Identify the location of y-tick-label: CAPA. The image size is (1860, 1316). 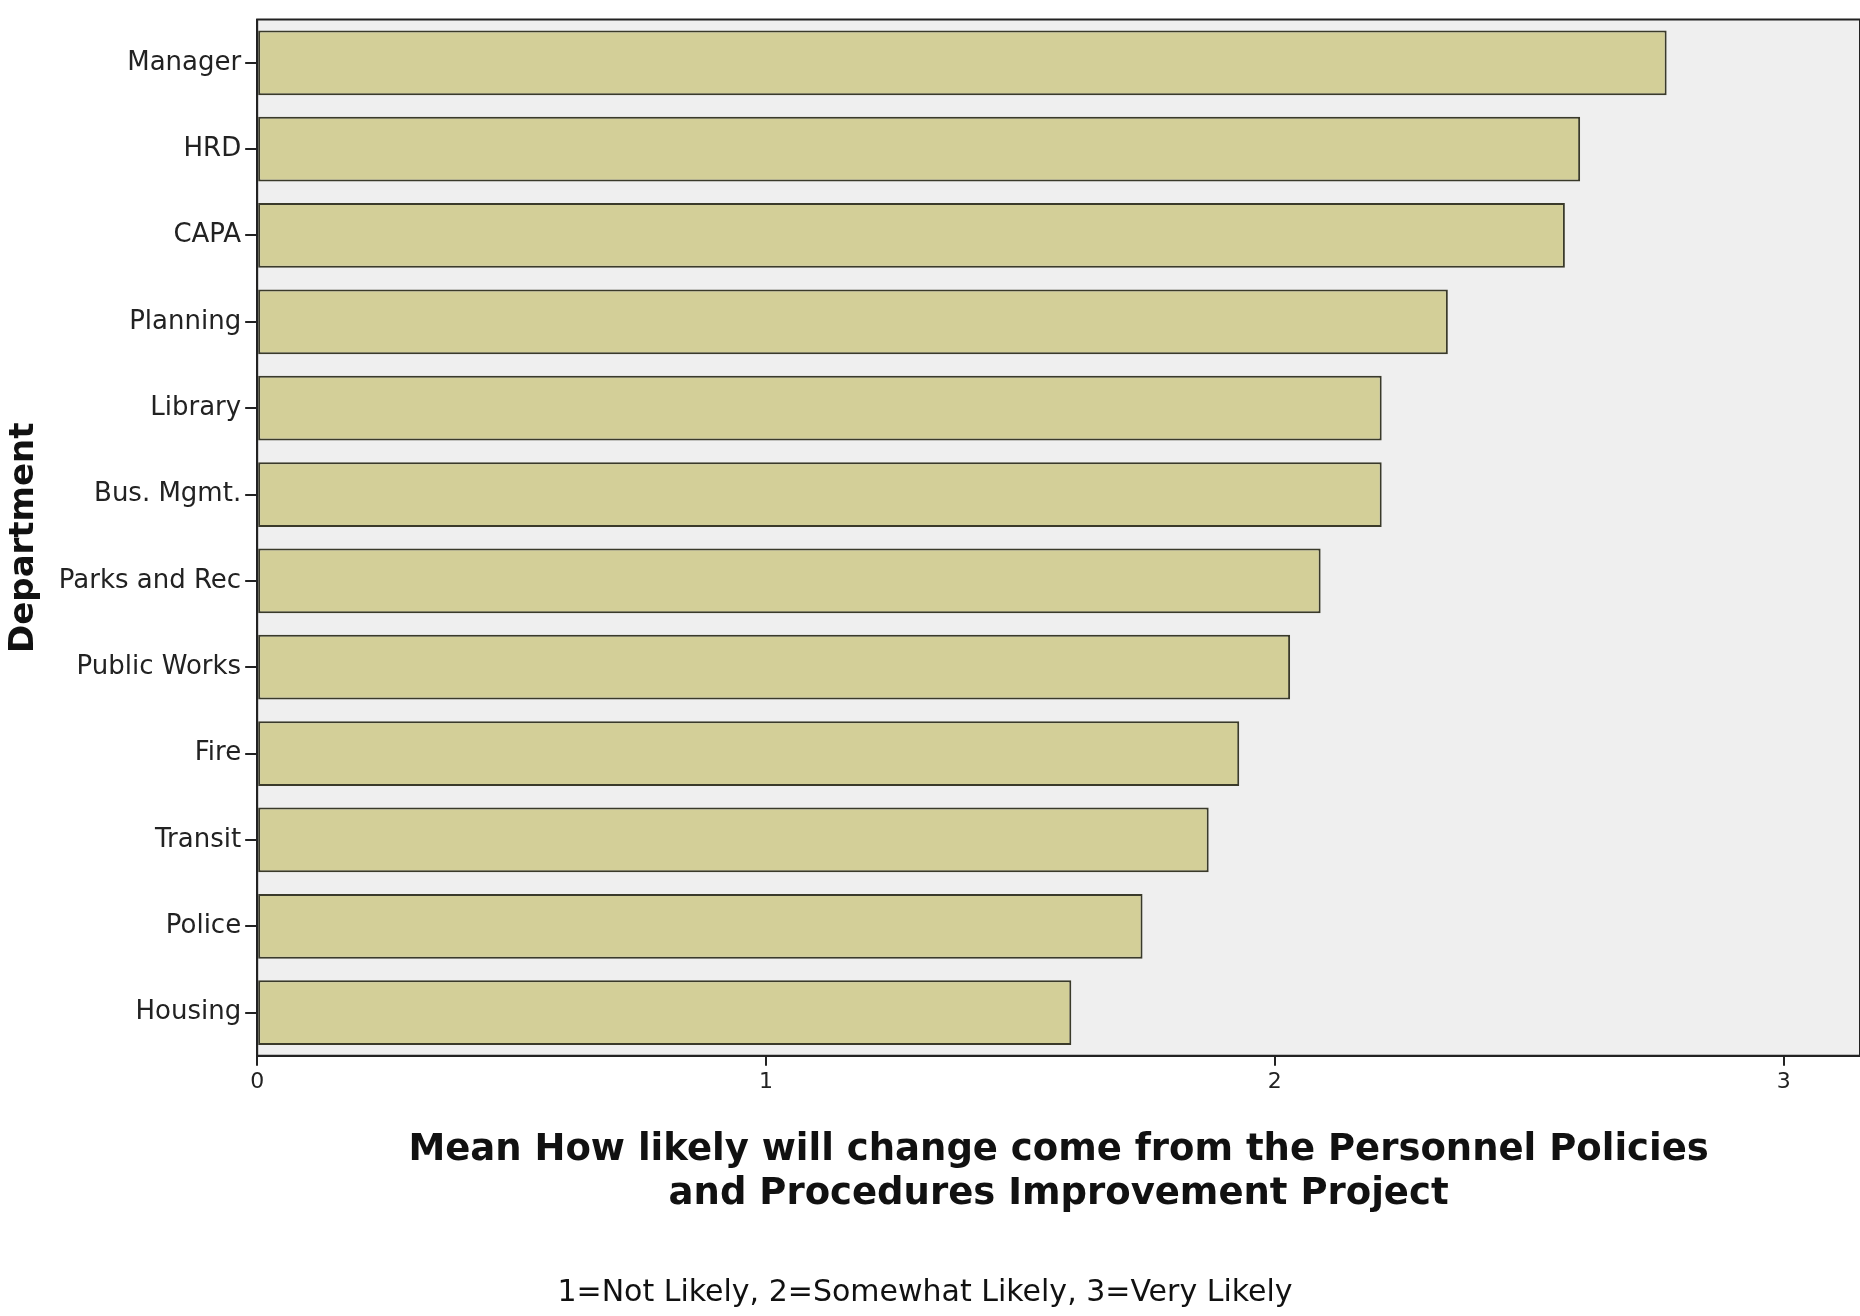
(207, 233).